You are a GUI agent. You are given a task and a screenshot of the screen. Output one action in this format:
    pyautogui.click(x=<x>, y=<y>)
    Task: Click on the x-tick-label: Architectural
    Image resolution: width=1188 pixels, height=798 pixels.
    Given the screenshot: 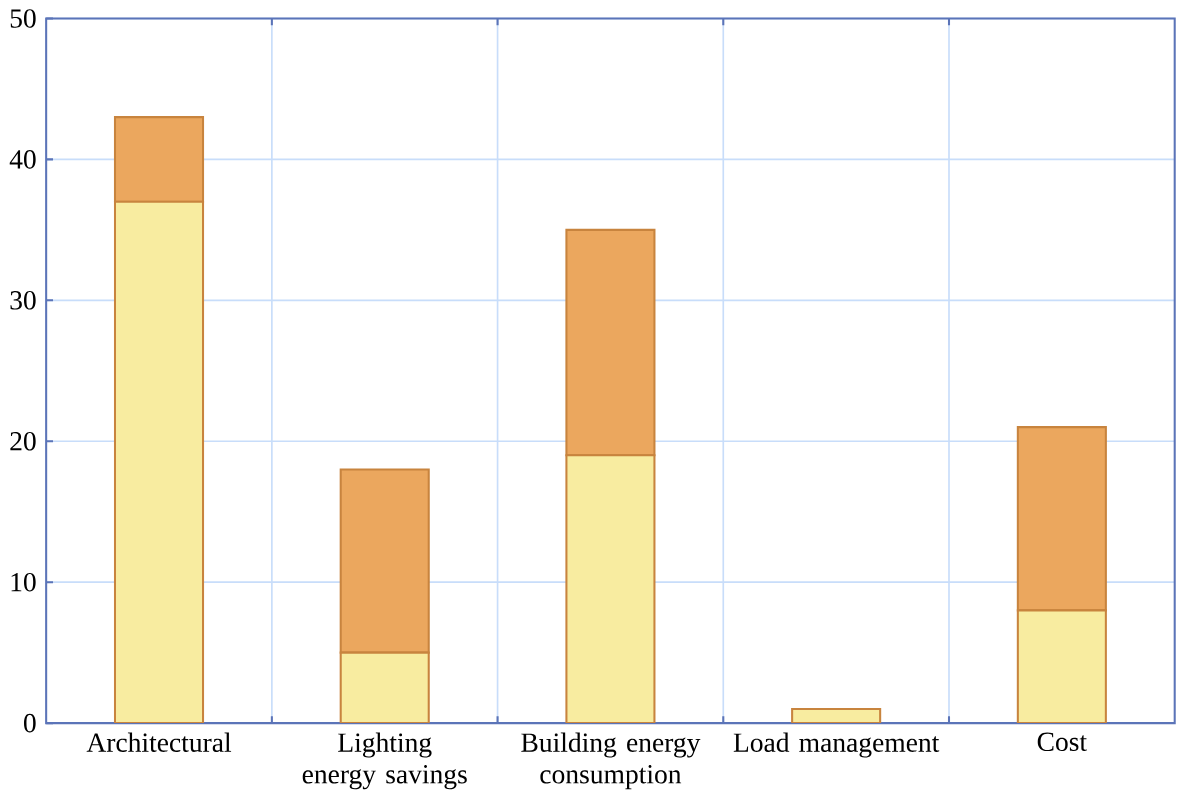 What is the action you would take?
    pyautogui.click(x=159, y=742)
    